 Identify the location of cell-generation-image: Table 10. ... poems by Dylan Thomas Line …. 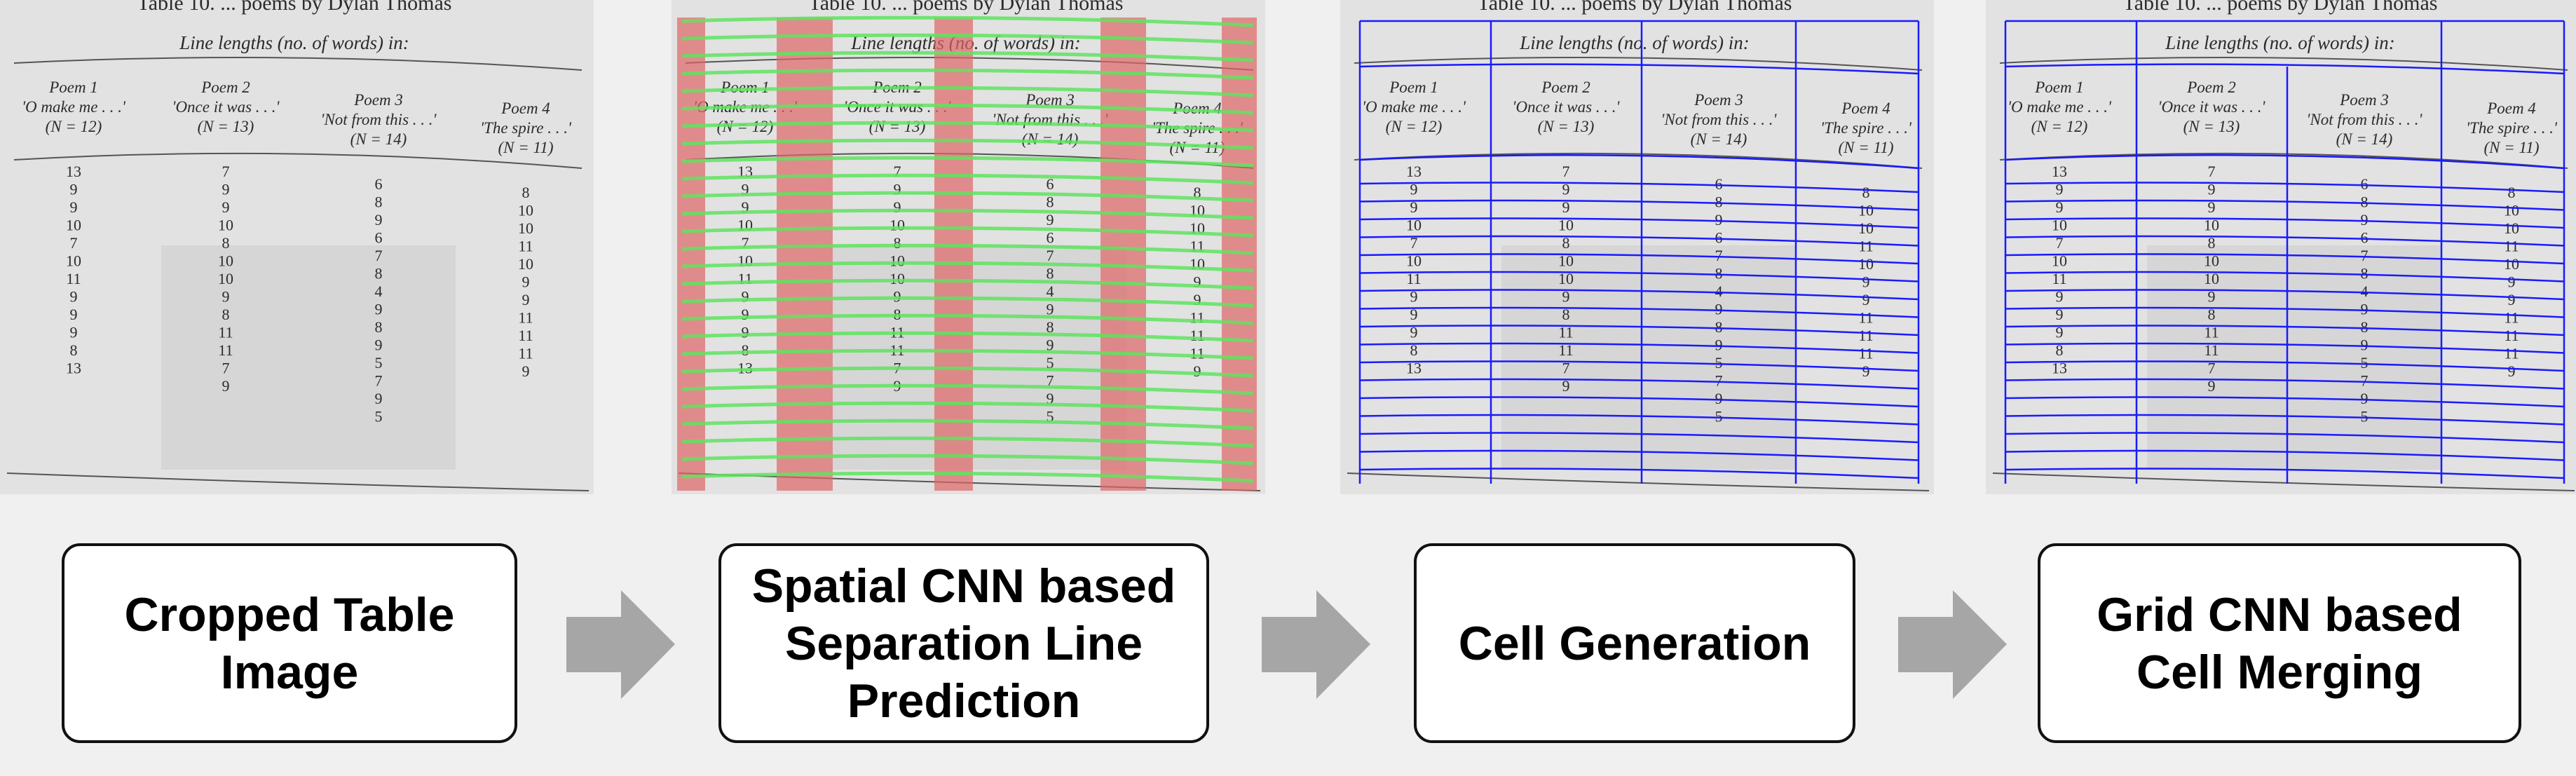
(1637, 247).